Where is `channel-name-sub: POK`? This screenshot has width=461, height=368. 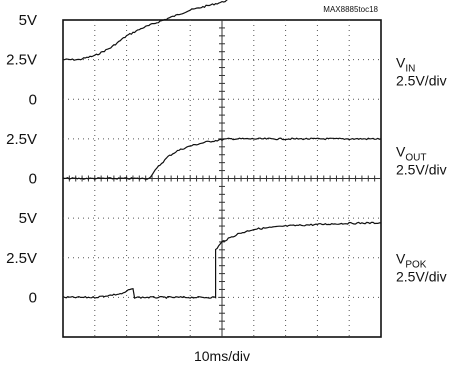
channel-name-sub: POK is located at coordinates (415, 265).